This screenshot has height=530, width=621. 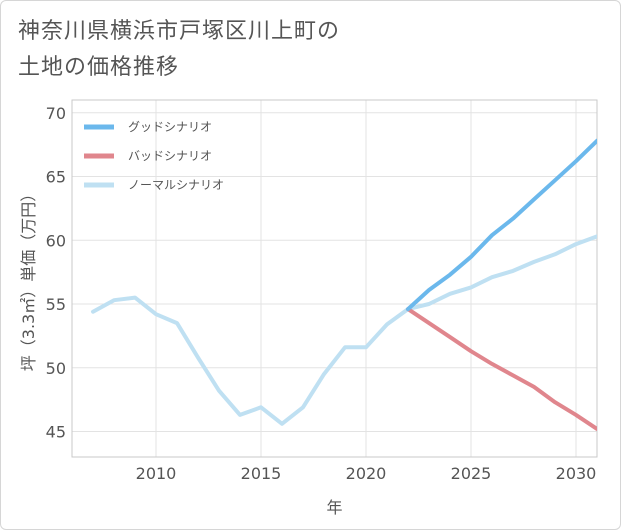 I want to click on x-axis-title: 年, so click(x=334, y=507).